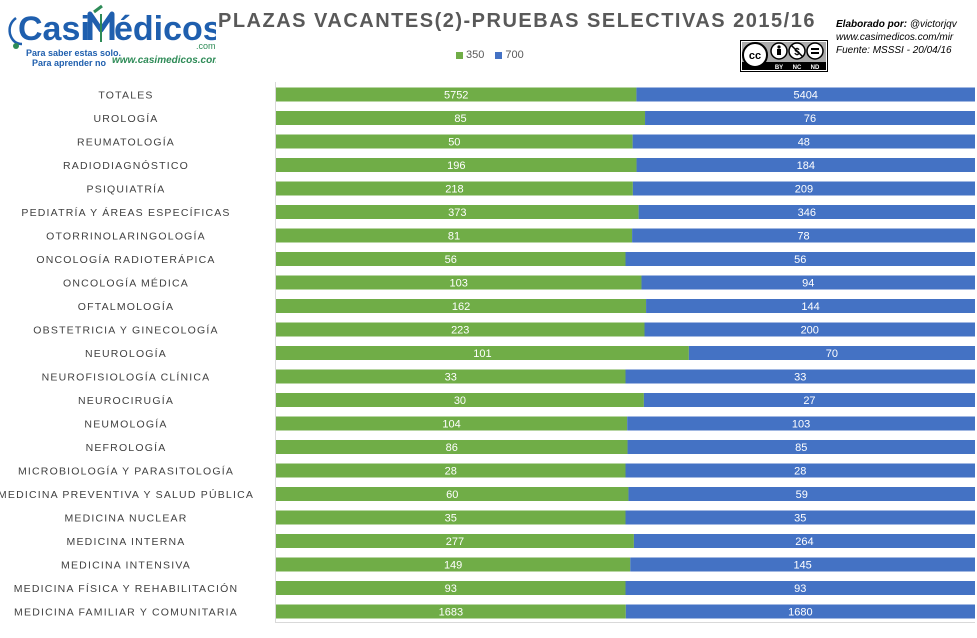 The width and height of the screenshot is (977, 638). I want to click on data-label-700: 264, so click(804, 542).